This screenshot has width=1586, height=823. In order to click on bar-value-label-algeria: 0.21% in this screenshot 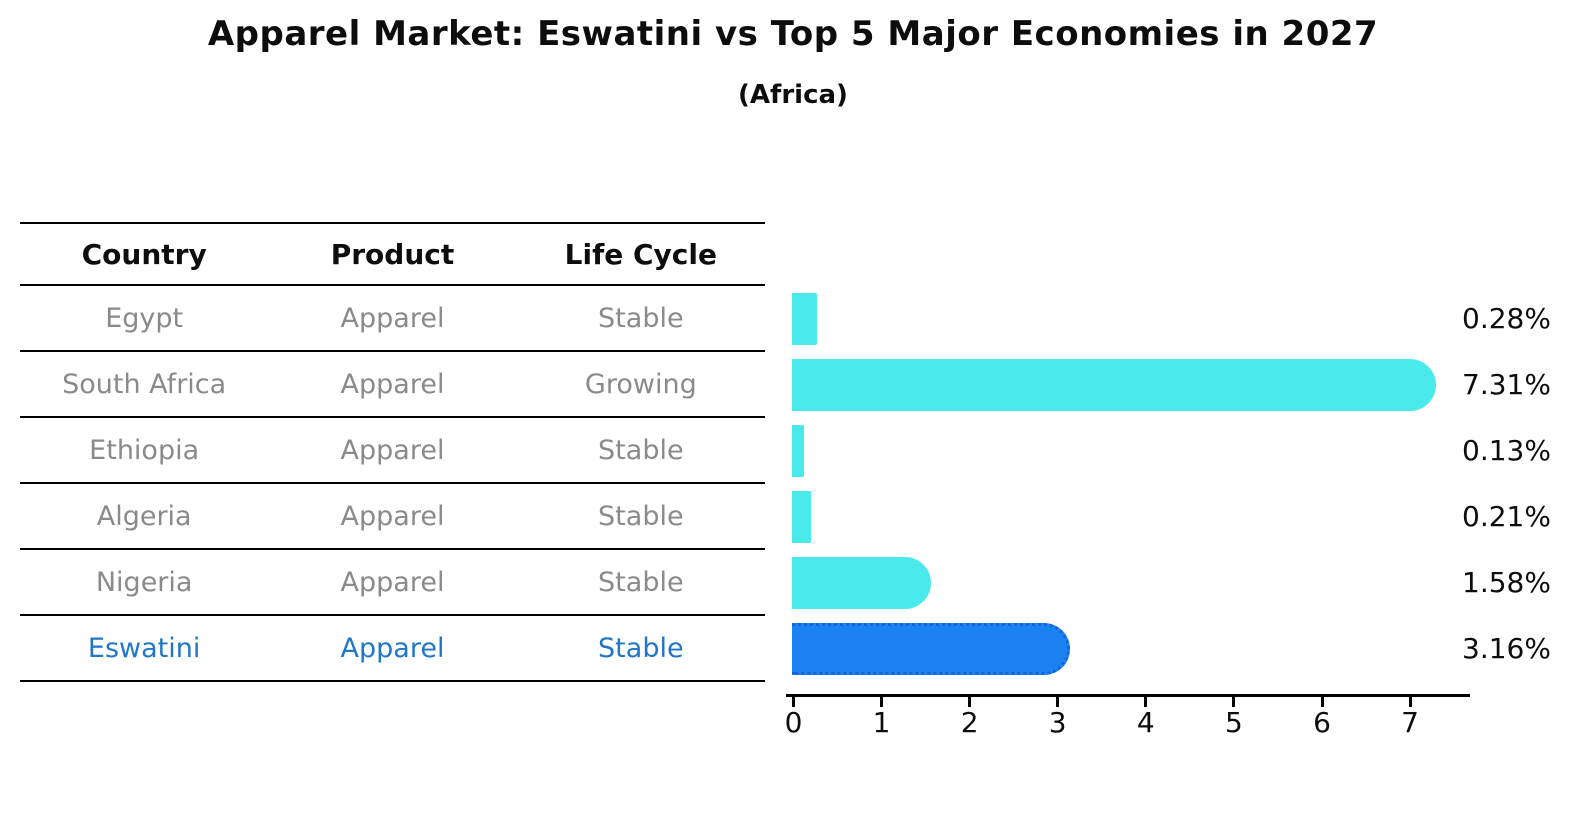, I will do `click(1506, 516)`.